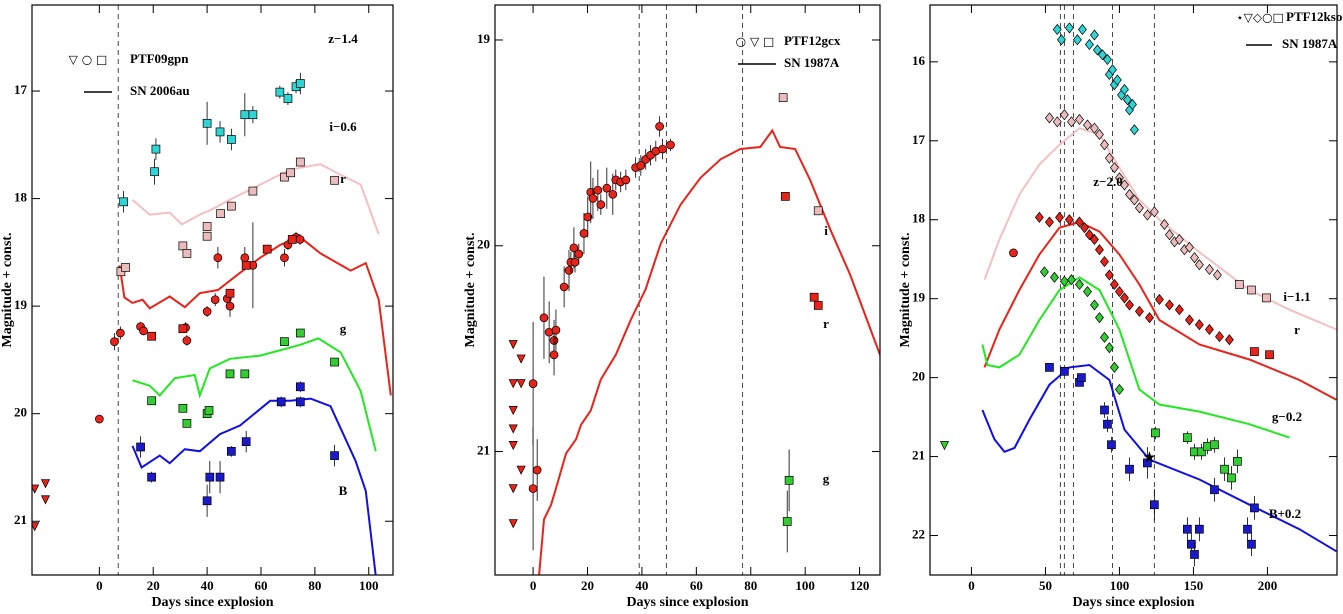 The width and height of the screenshot is (1343, 614). What do you see at coordinates (88, 60) in the screenshot?
I see `legend-symbols: ▽ ○ □` at bounding box center [88, 60].